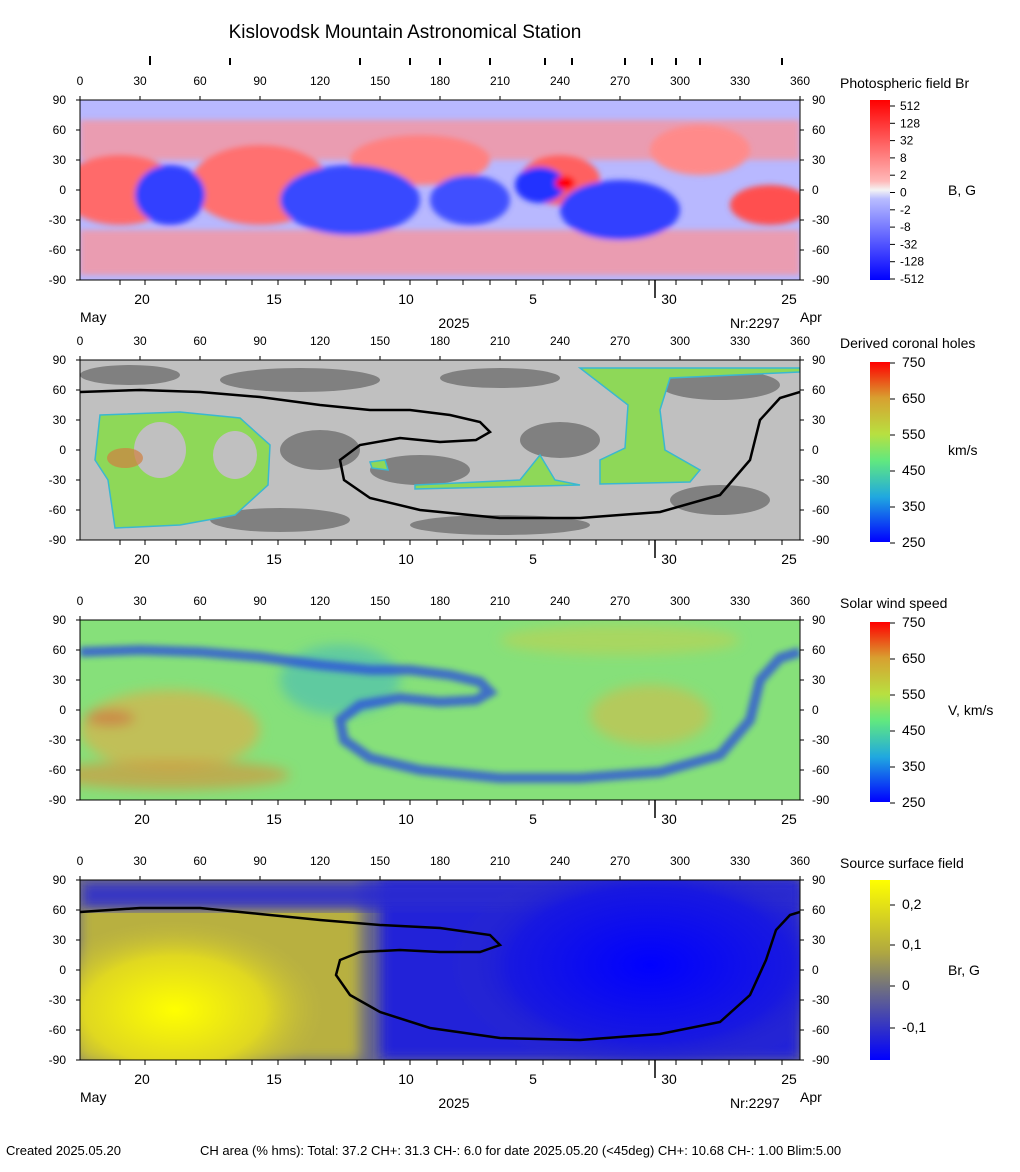 The image size is (1020, 1172). I want to click on colorbar-unit-label: V, km/s, so click(970, 710).